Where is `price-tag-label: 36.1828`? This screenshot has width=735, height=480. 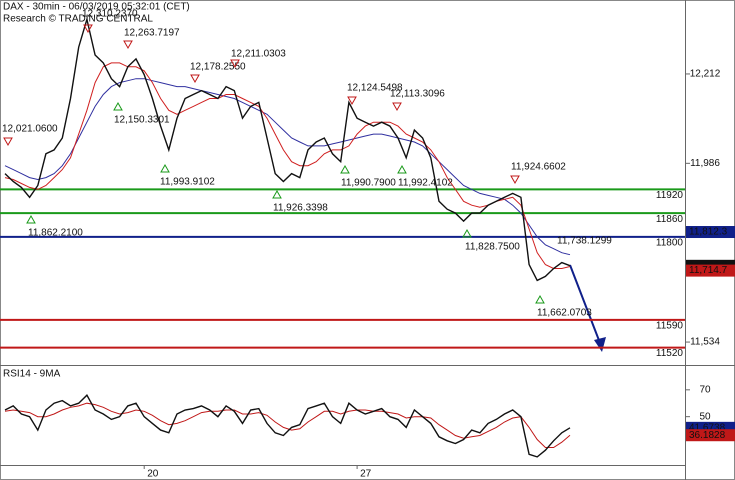
price-tag-label: 36.1828 is located at coordinates (707, 435).